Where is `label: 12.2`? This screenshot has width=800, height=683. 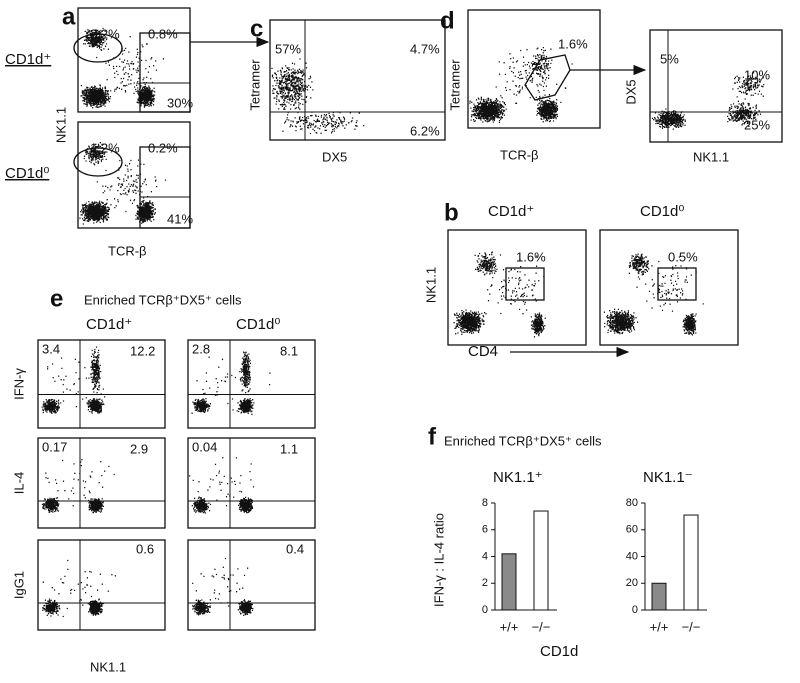
label: 12.2 is located at coordinates (142, 350).